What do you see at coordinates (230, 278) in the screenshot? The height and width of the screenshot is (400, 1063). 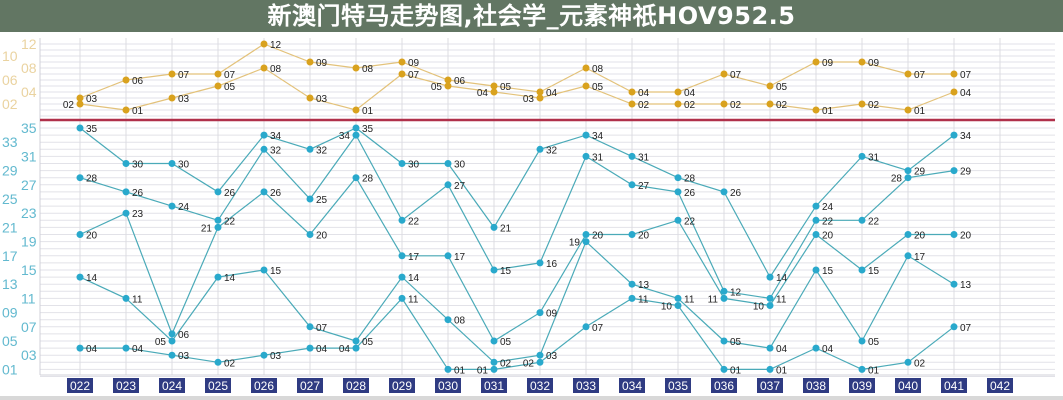 I see `bottom-data-label: 14` at bounding box center [230, 278].